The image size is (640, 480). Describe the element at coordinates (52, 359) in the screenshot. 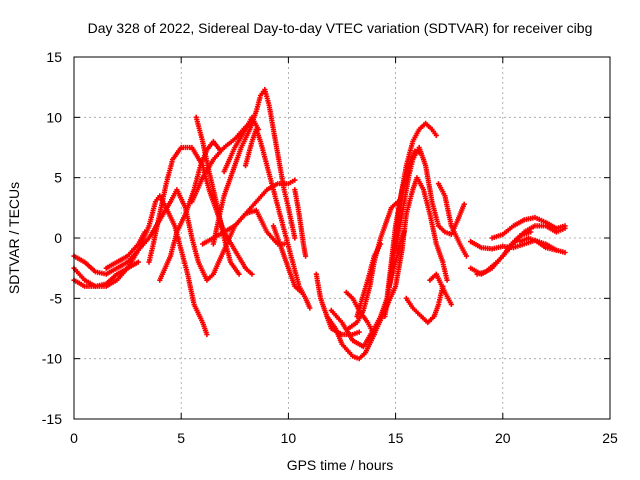

I see `y-tick-label: -10` at that location.